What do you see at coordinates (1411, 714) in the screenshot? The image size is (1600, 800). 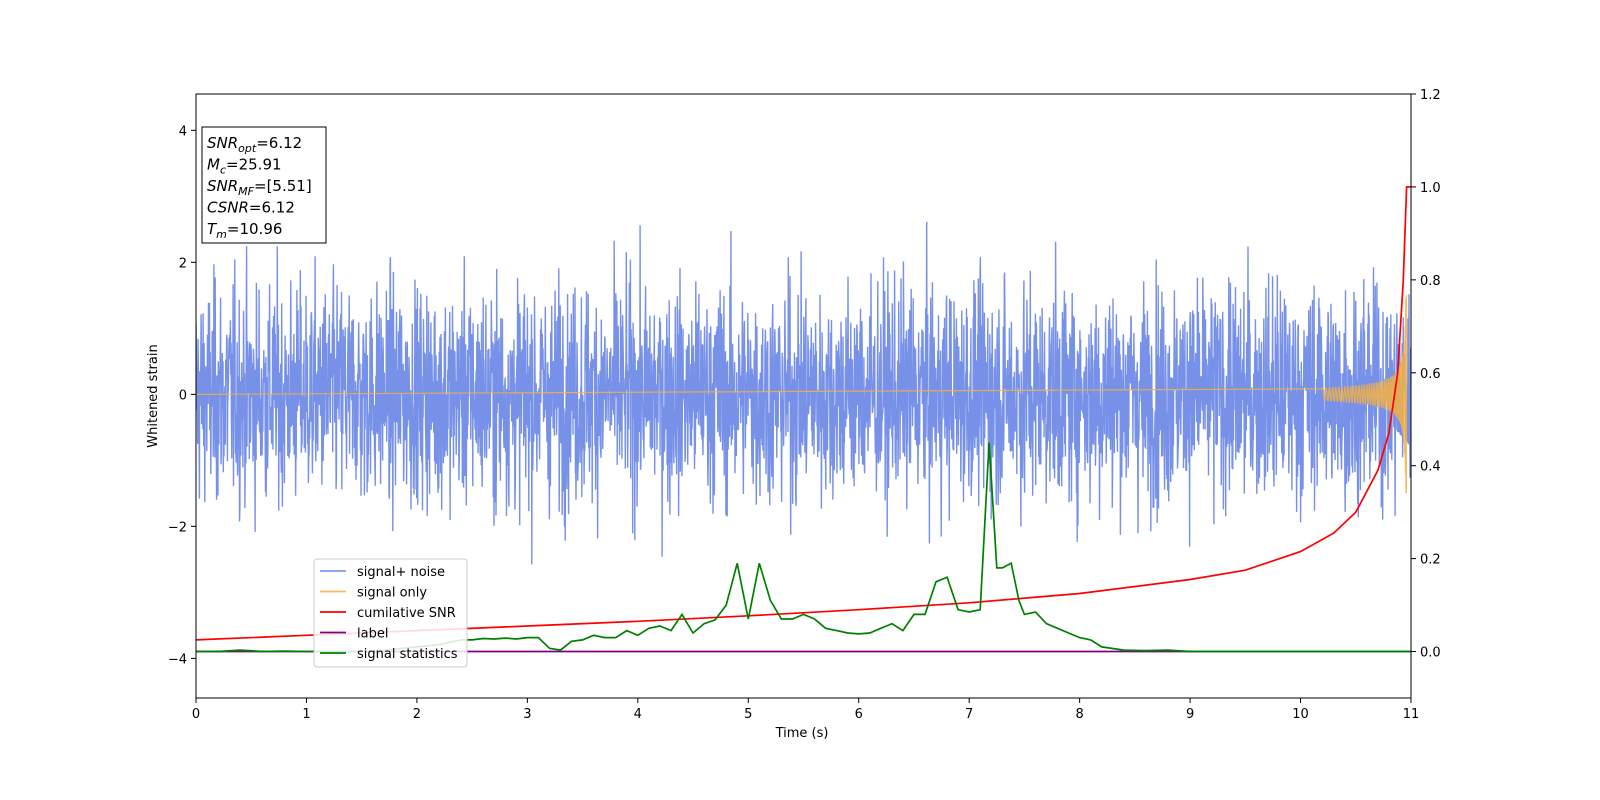 I see `x-tick-label: 11` at bounding box center [1411, 714].